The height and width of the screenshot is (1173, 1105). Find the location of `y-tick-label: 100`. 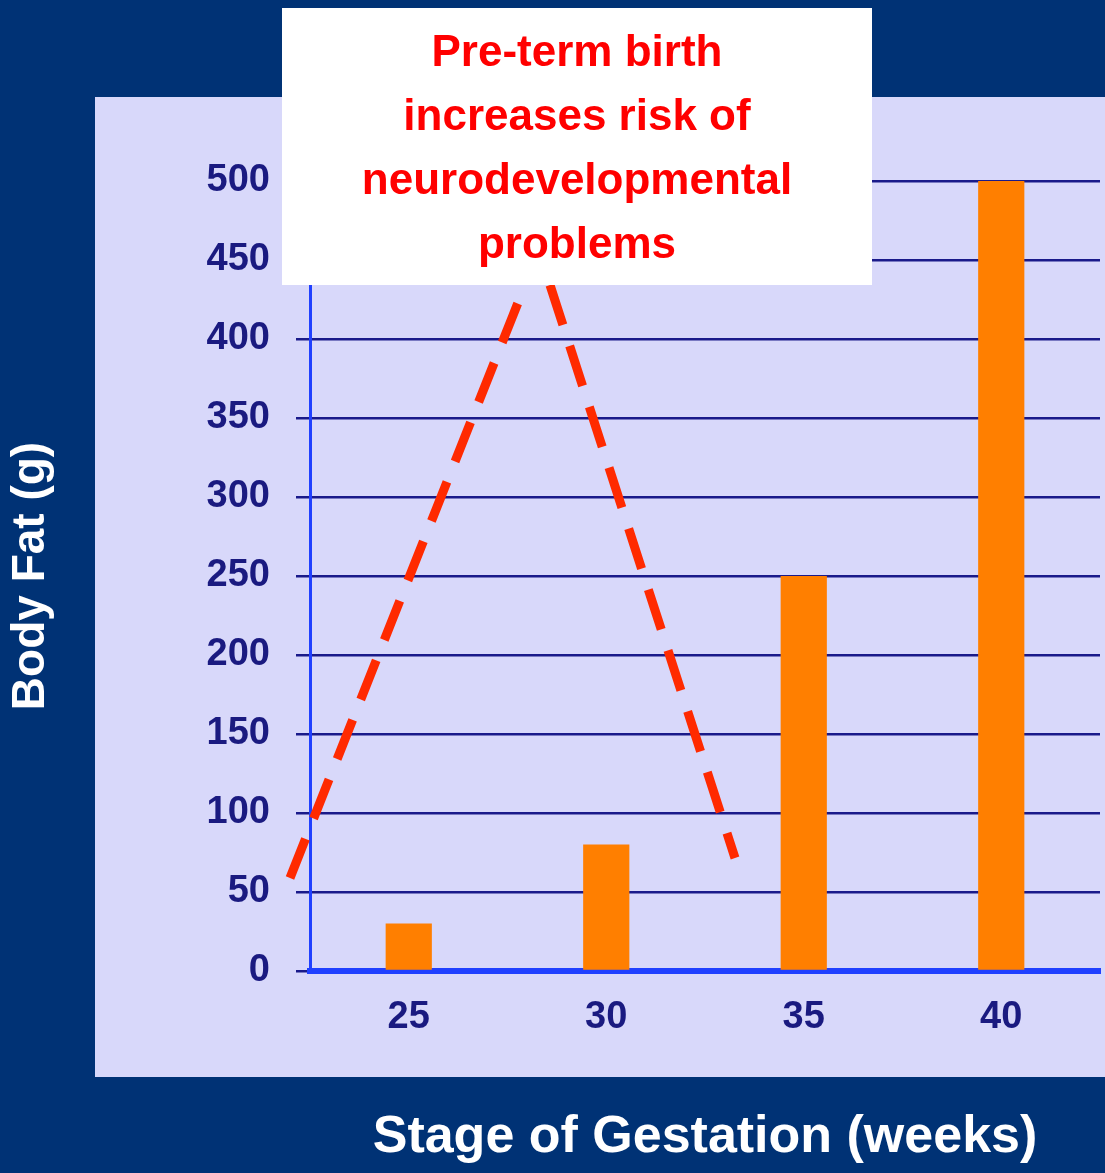

y-tick-label: 100 is located at coordinates (238, 810).